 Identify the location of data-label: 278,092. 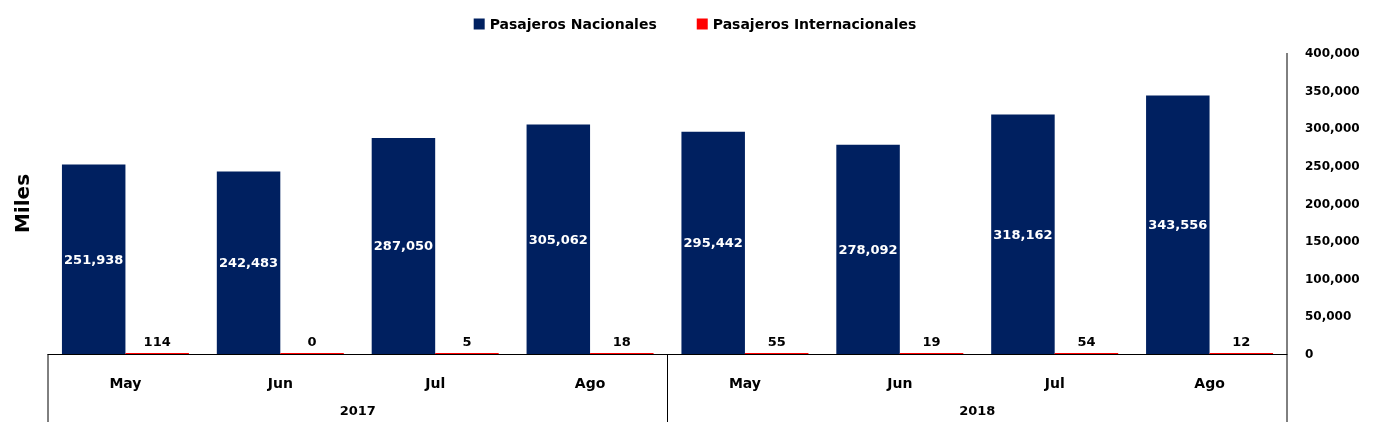
(868, 249).